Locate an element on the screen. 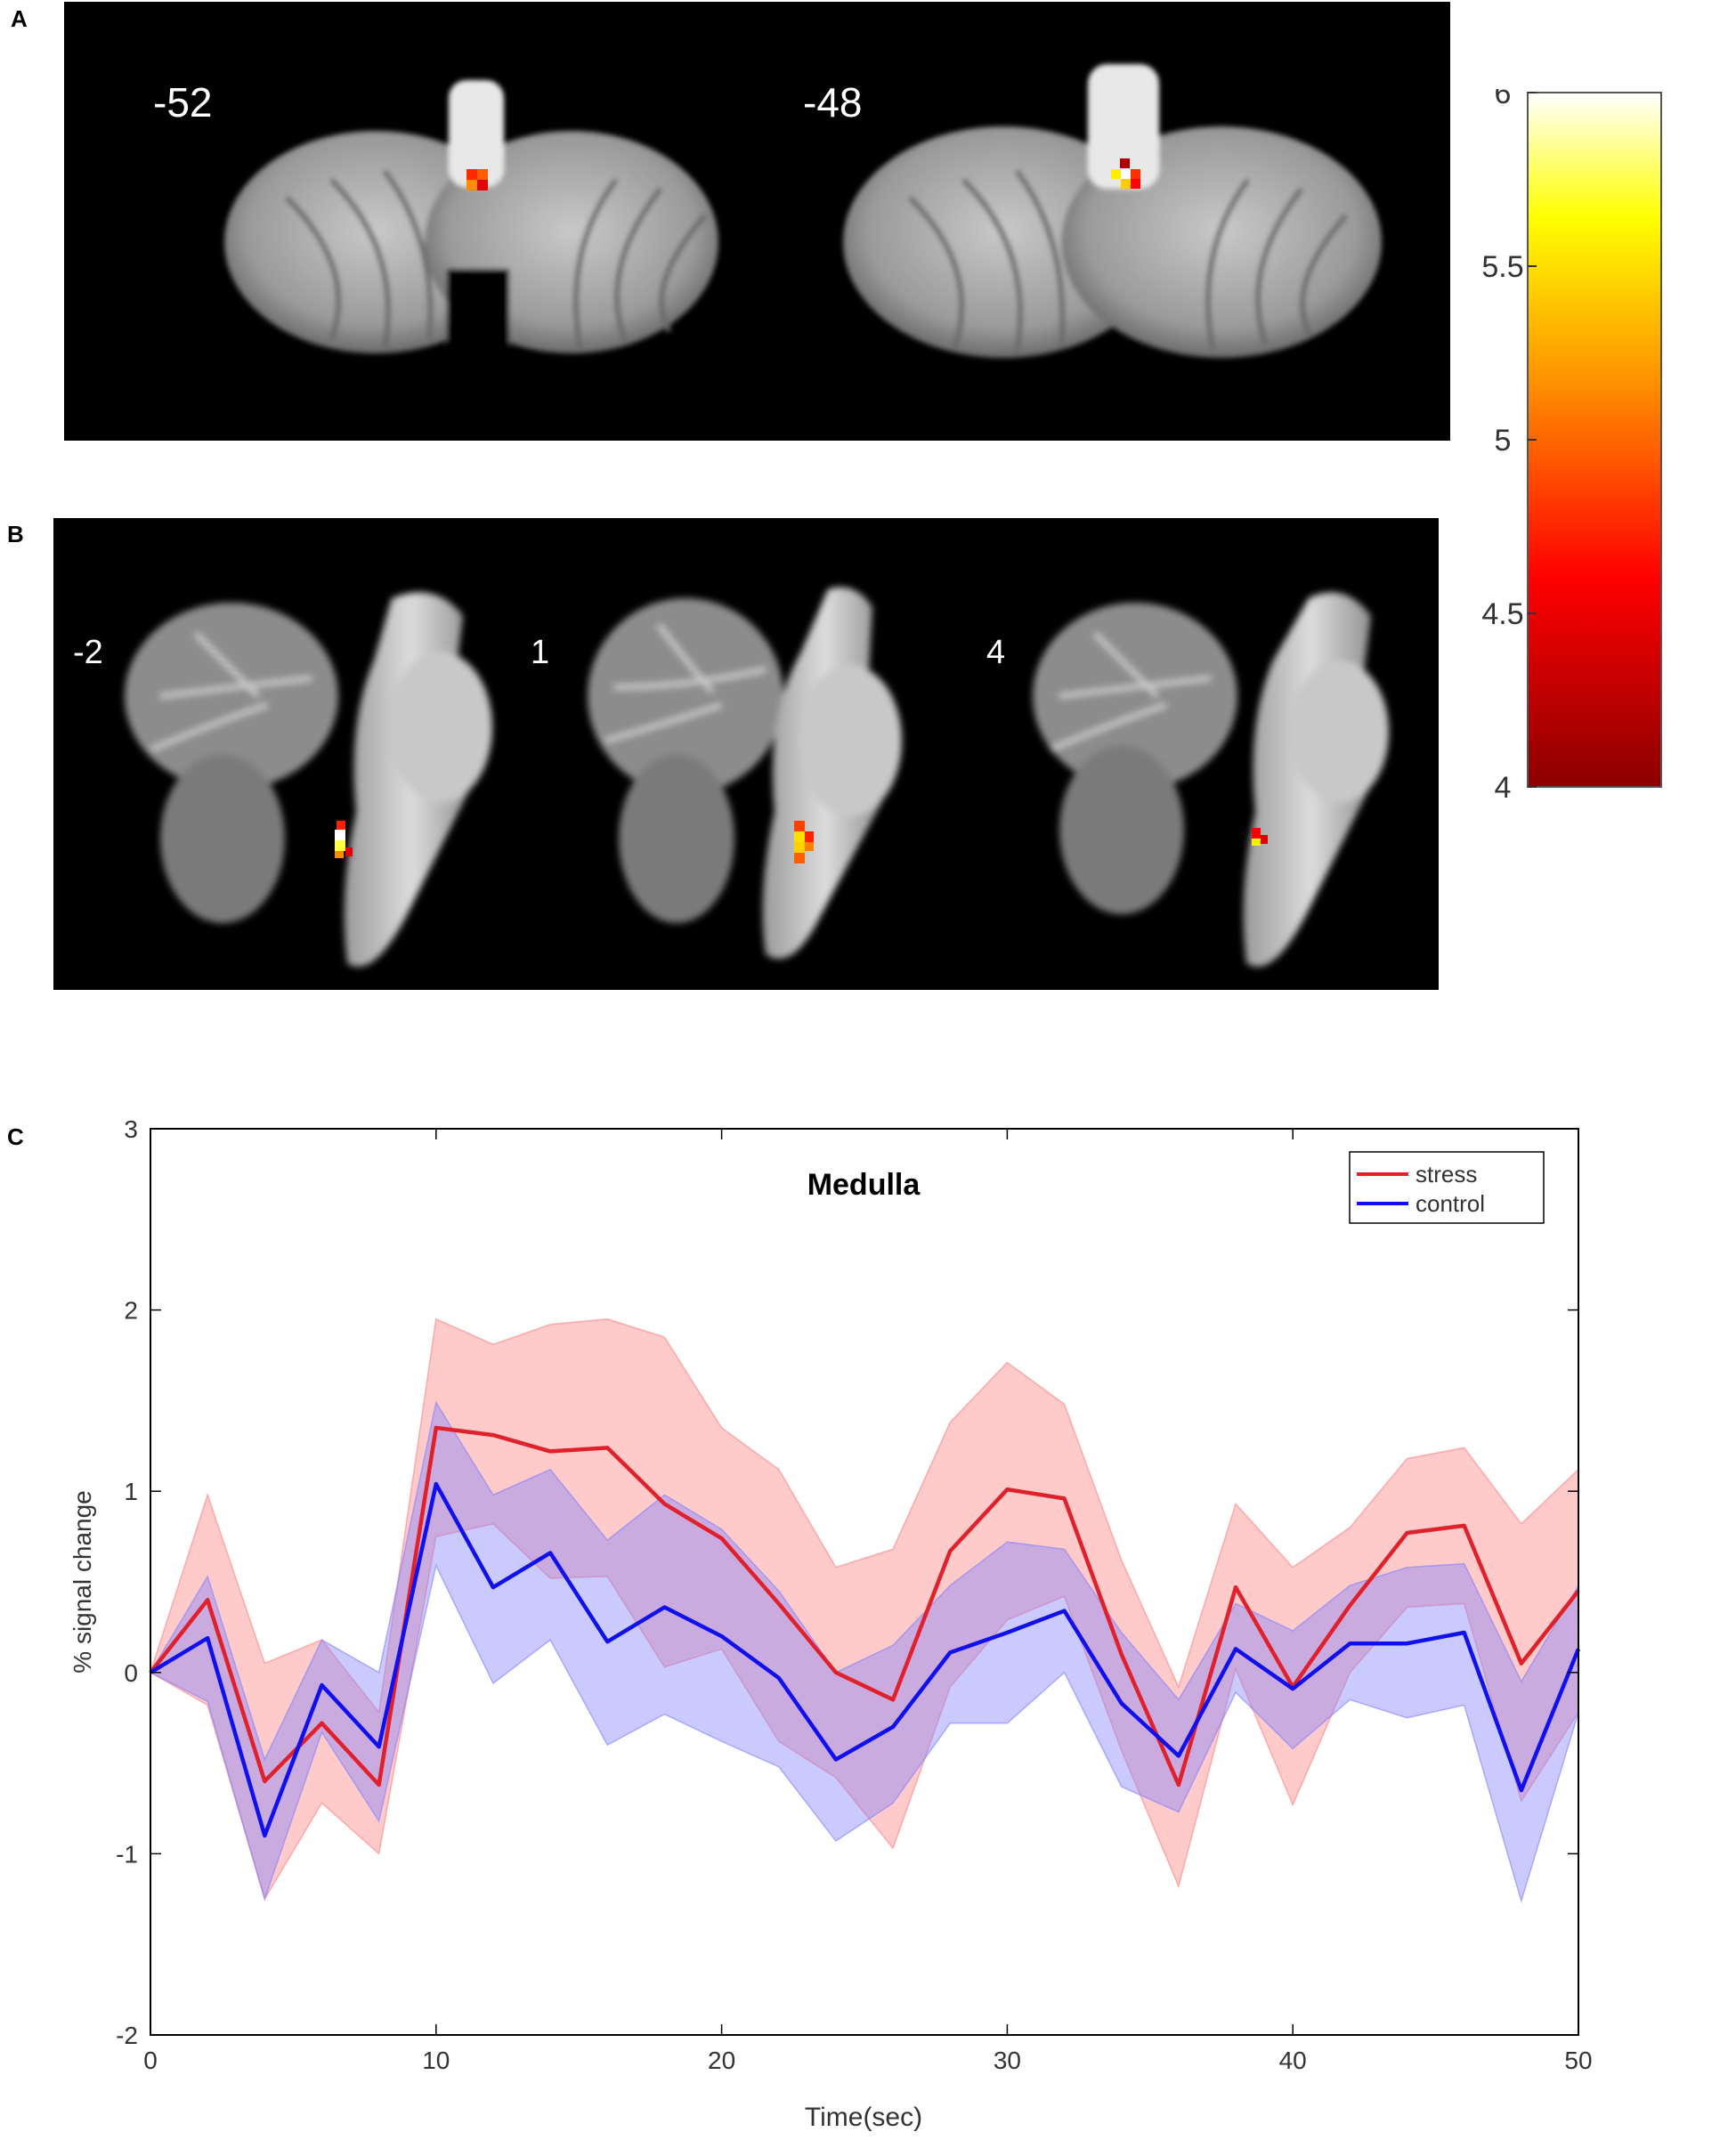  slice-label-axial-1: -52 is located at coordinates (183, 102).